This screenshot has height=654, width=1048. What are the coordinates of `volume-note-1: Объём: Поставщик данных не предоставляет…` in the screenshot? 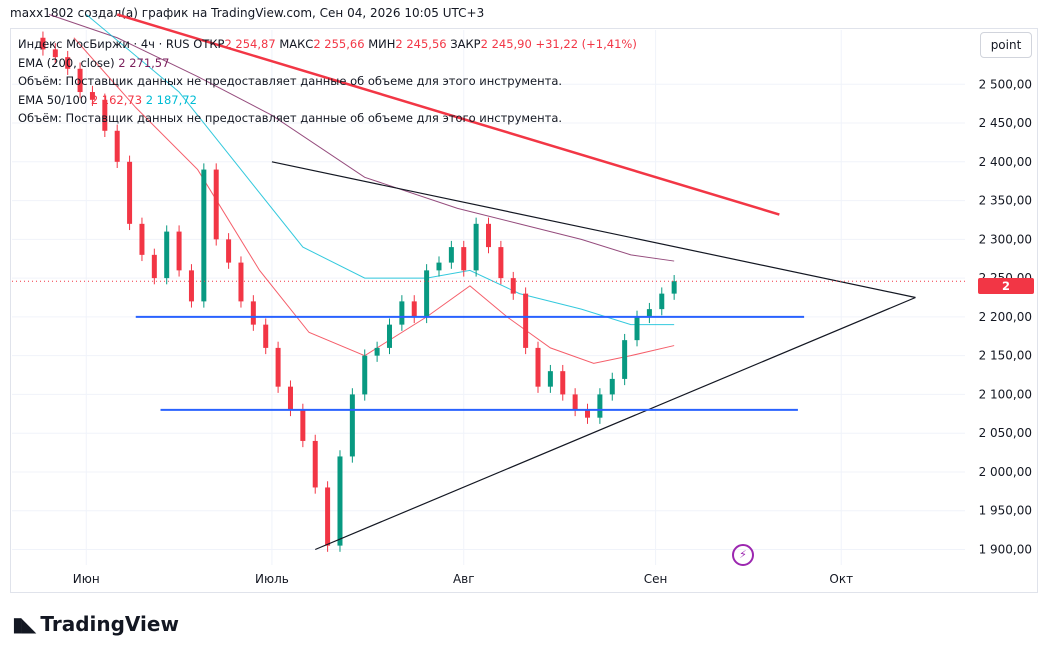 It's located at (290, 81).